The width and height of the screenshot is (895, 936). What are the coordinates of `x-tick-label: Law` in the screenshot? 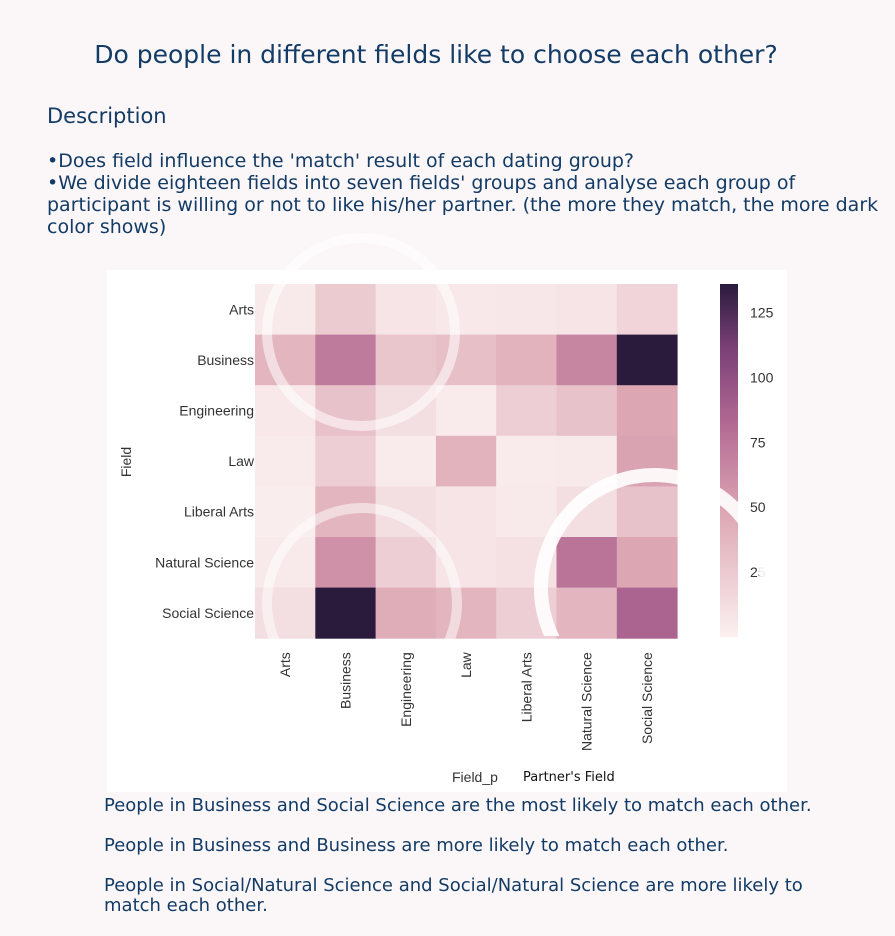 It's located at (466, 664).